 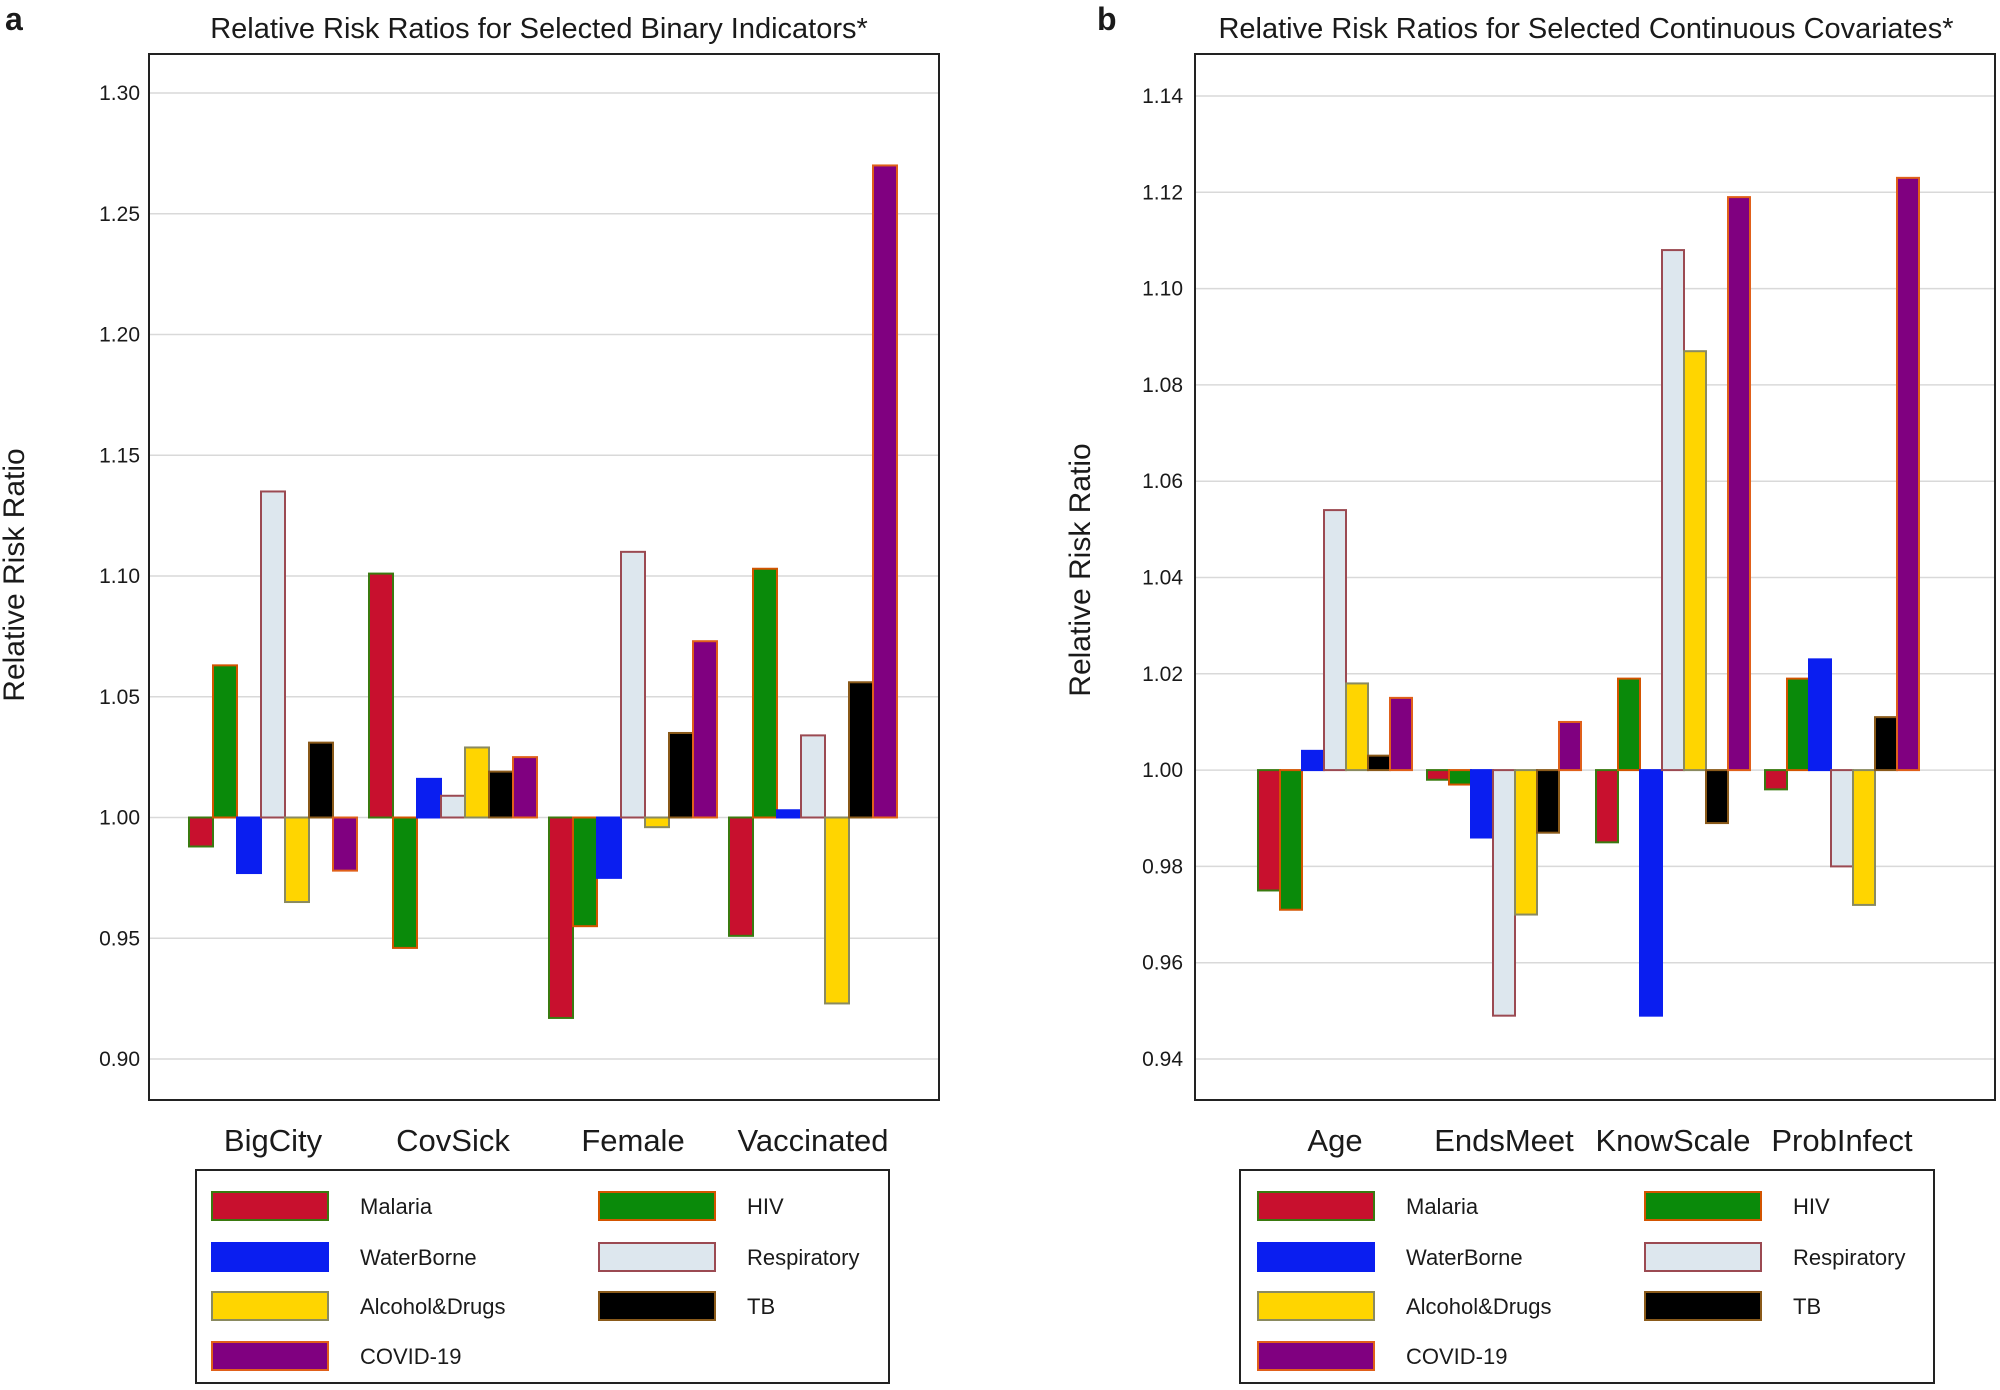 What do you see at coordinates (1162, 866) in the screenshot?
I see `y-tick-label: 0.98` at bounding box center [1162, 866].